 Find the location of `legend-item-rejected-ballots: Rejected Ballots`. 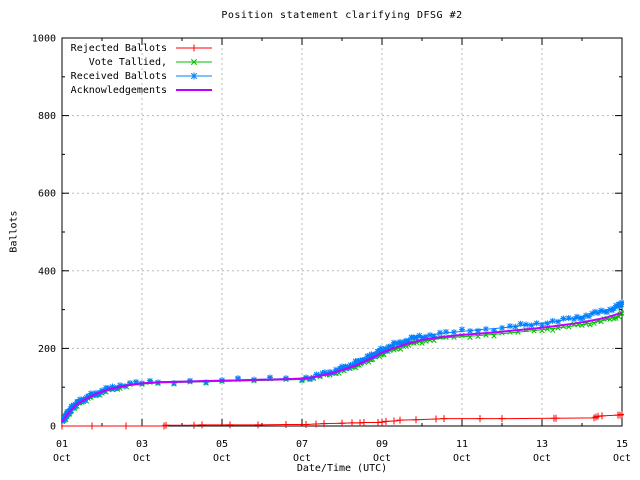

legend-item-rejected-ballots: Rejected Ballots is located at coordinates (140, 48).